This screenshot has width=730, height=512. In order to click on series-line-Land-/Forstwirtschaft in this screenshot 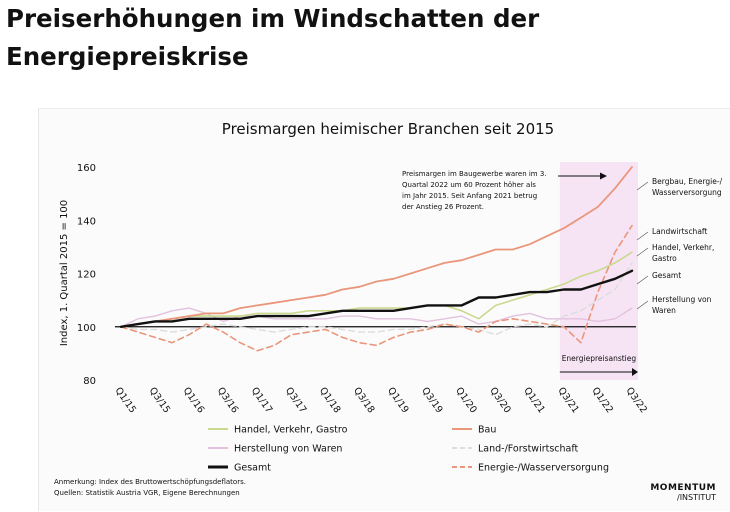, I will do `click(376, 299)`.